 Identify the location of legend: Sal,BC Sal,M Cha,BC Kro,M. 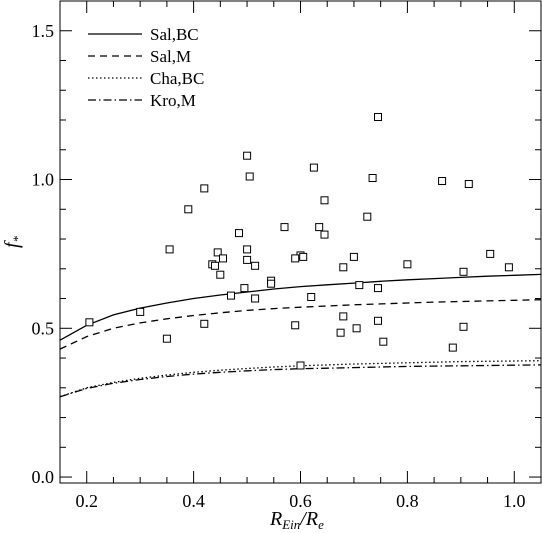
(146, 67).